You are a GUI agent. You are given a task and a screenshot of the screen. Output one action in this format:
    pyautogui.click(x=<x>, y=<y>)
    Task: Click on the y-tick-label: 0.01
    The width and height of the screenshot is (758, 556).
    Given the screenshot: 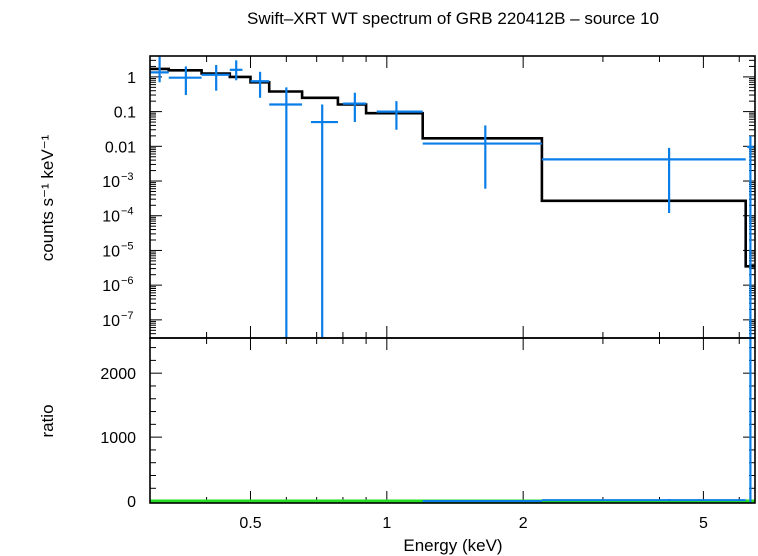 What is the action you would take?
    pyautogui.click(x=120, y=147)
    